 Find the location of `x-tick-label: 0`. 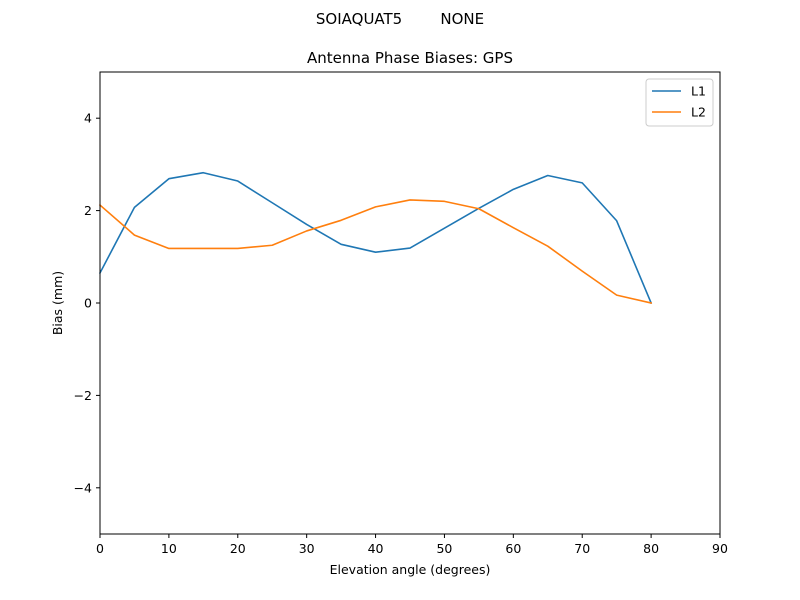

x-tick-label: 0 is located at coordinates (100, 548).